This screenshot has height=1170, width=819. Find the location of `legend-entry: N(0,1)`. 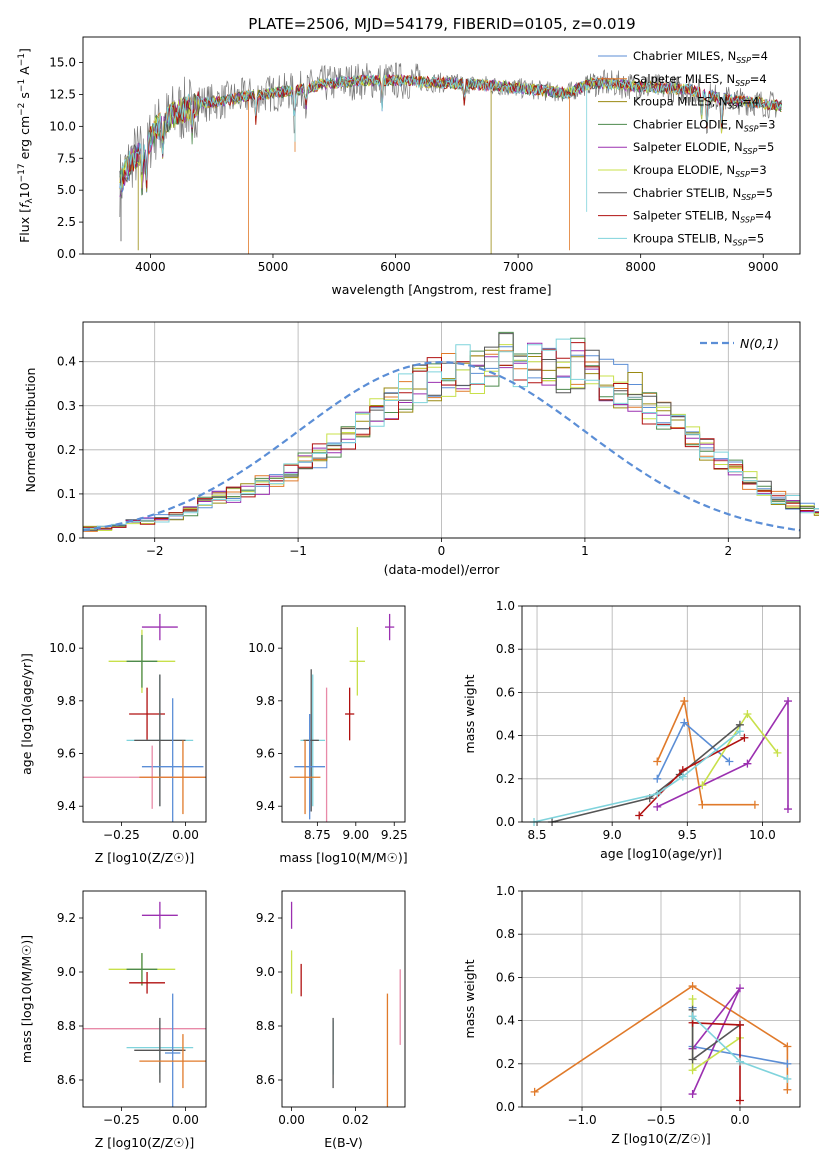

legend-entry: N(0,1) is located at coordinates (759, 343).